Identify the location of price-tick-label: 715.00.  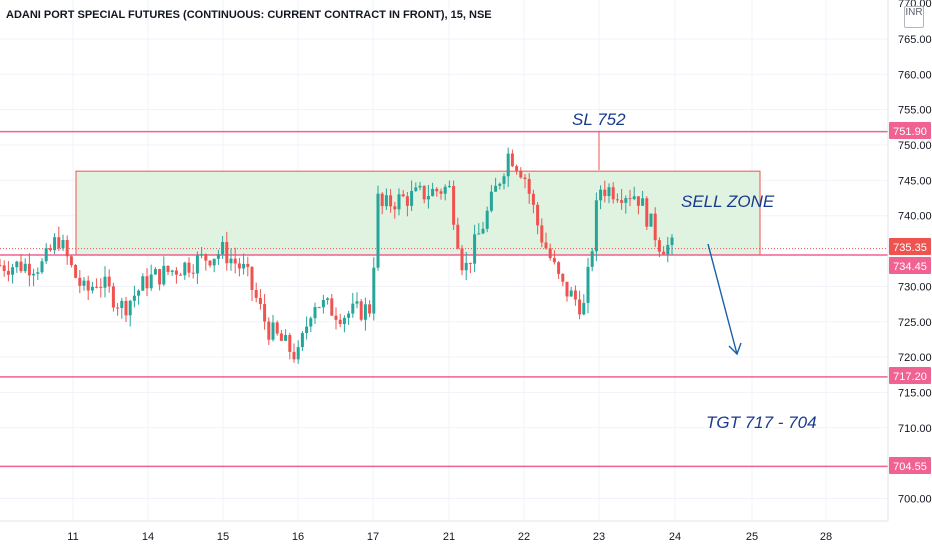
(915, 393).